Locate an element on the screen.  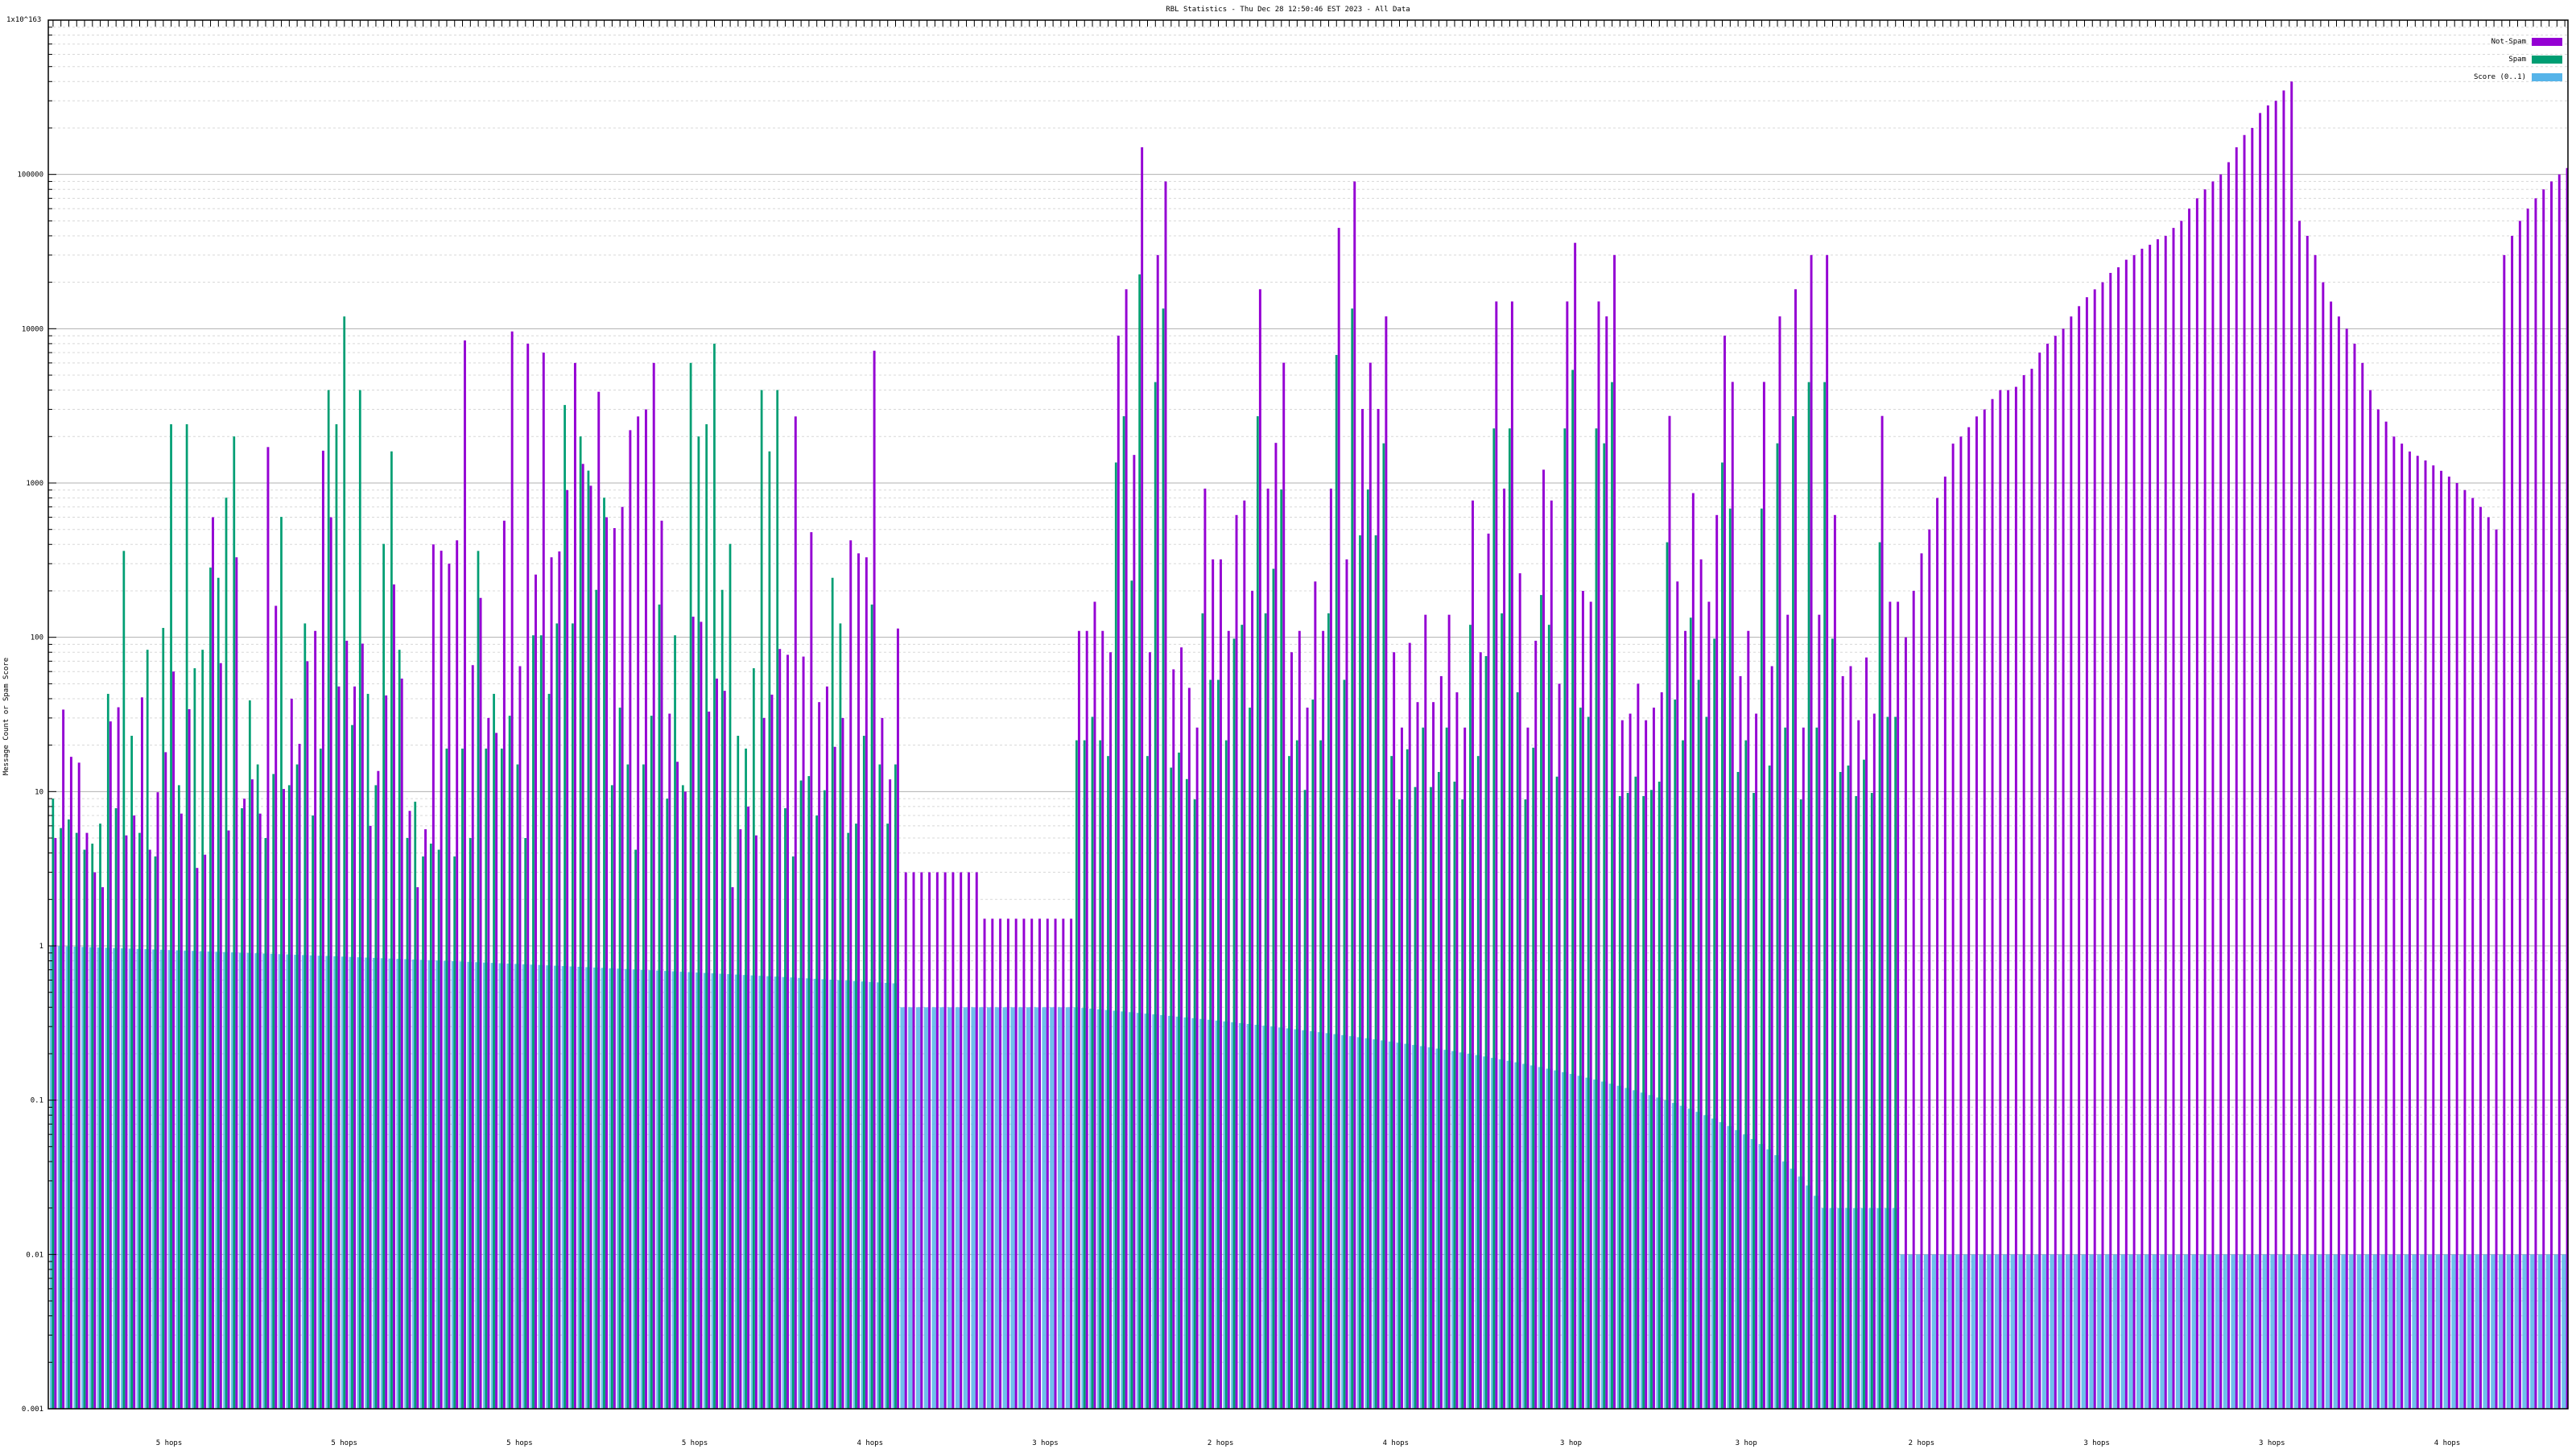
x-group-label: 5 hops is located at coordinates (519, 1443).